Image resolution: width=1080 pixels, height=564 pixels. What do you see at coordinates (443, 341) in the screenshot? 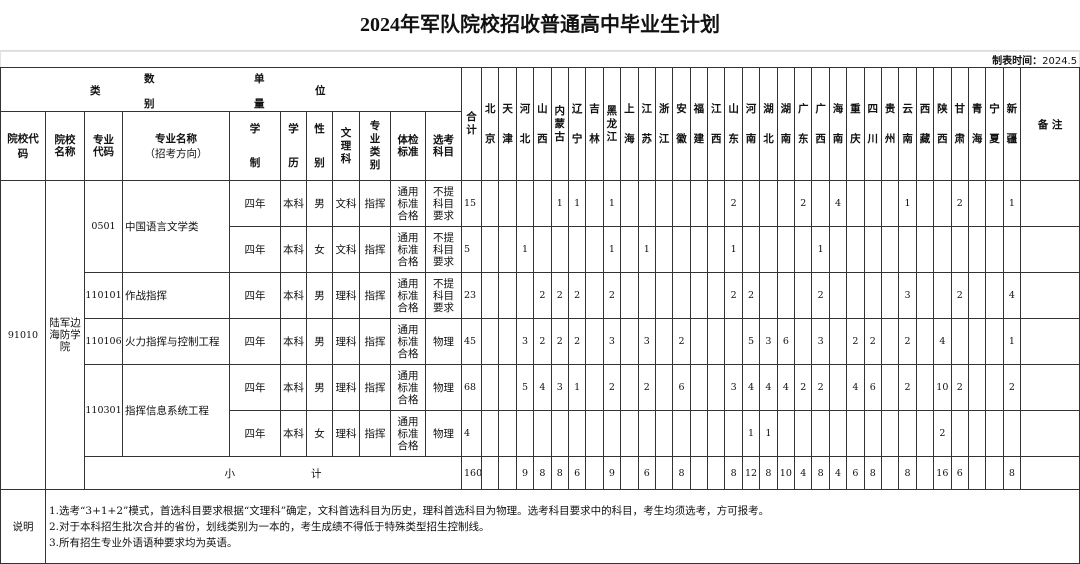
I see `elective-subject: 物理` at bounding box center [443, 341].